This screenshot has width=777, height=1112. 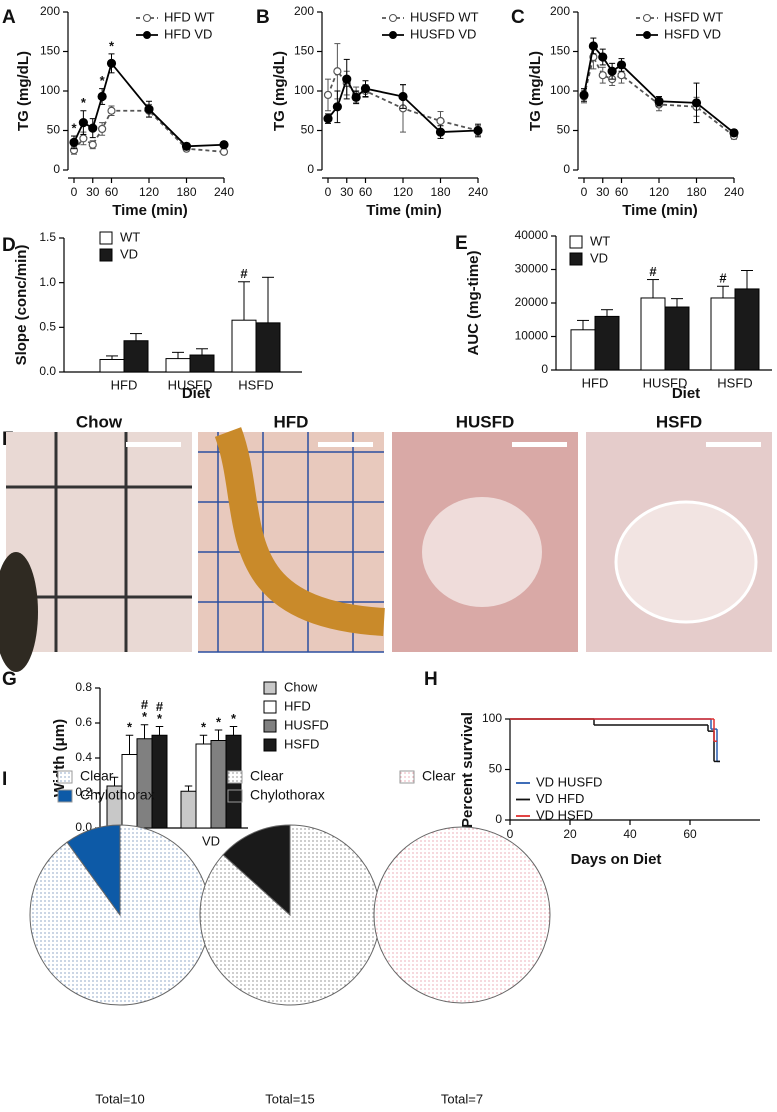 What do you see at coordinates (595, 382) in the screenshot?
I see `x-tick-label: HFD` at bounding box center [595, 382].